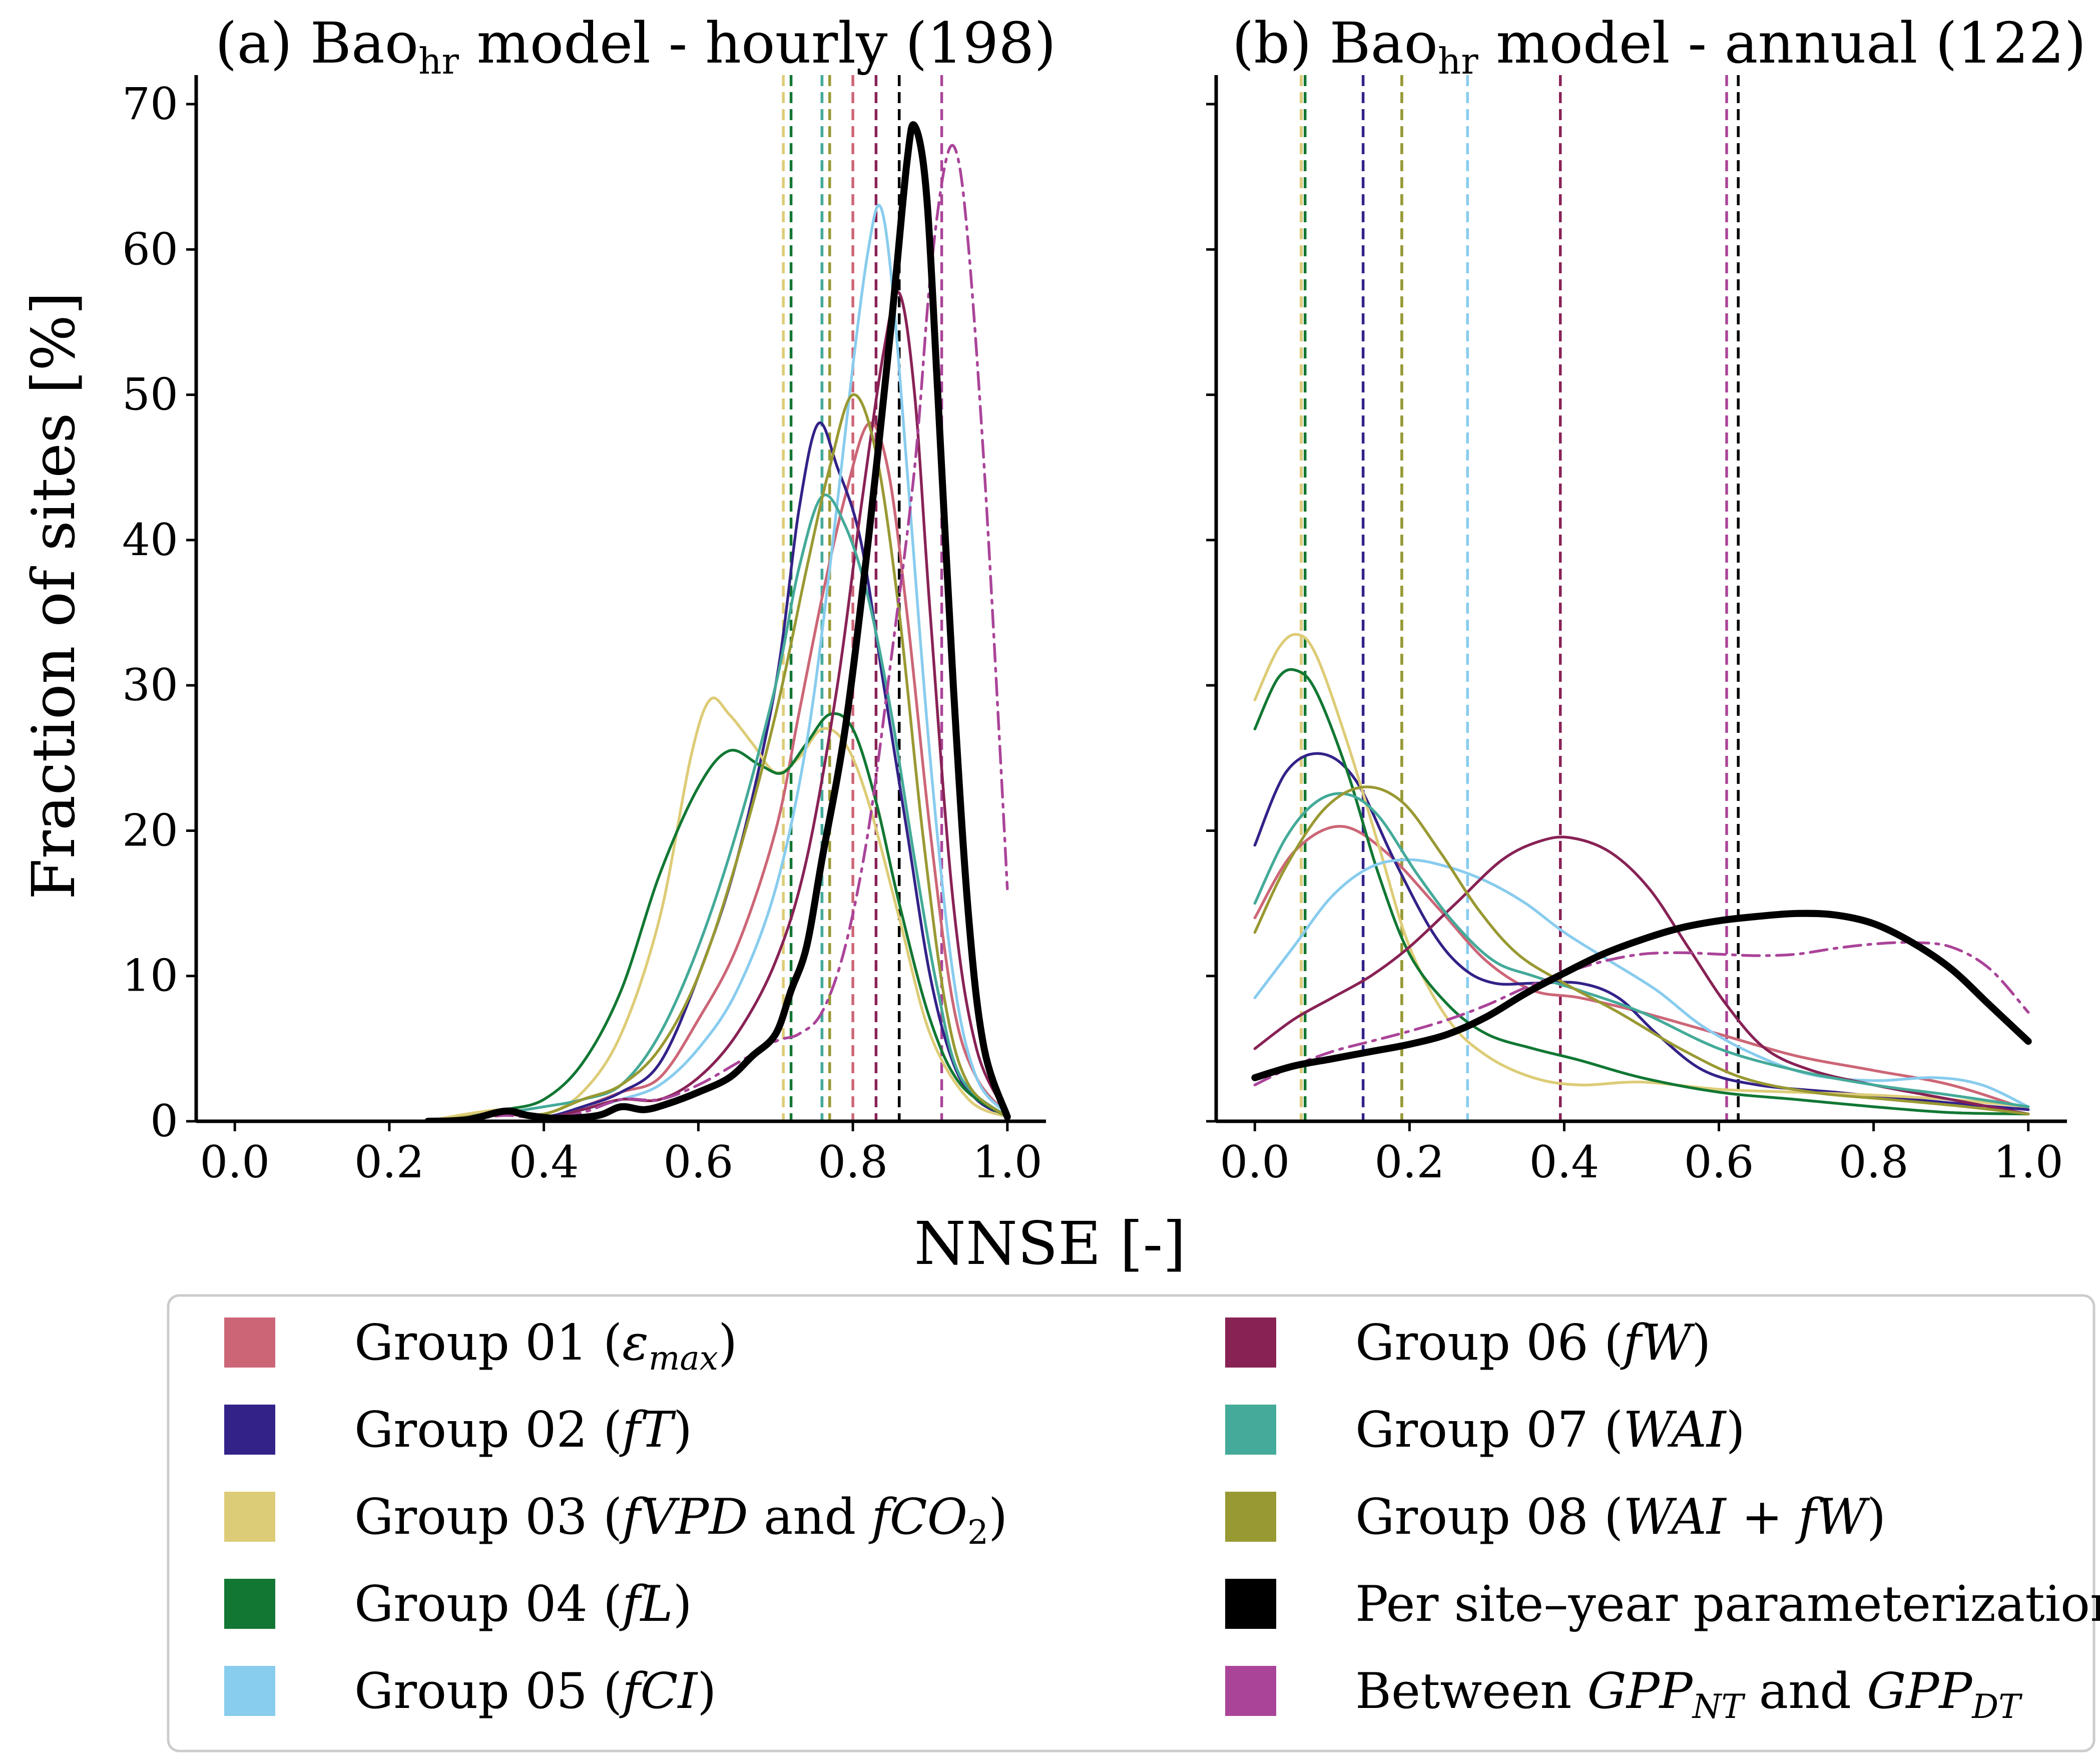  Describe the element at coordinates (523, 1605) in the screenshot. I see `legend-label: Group 04 (fL)` at that location.